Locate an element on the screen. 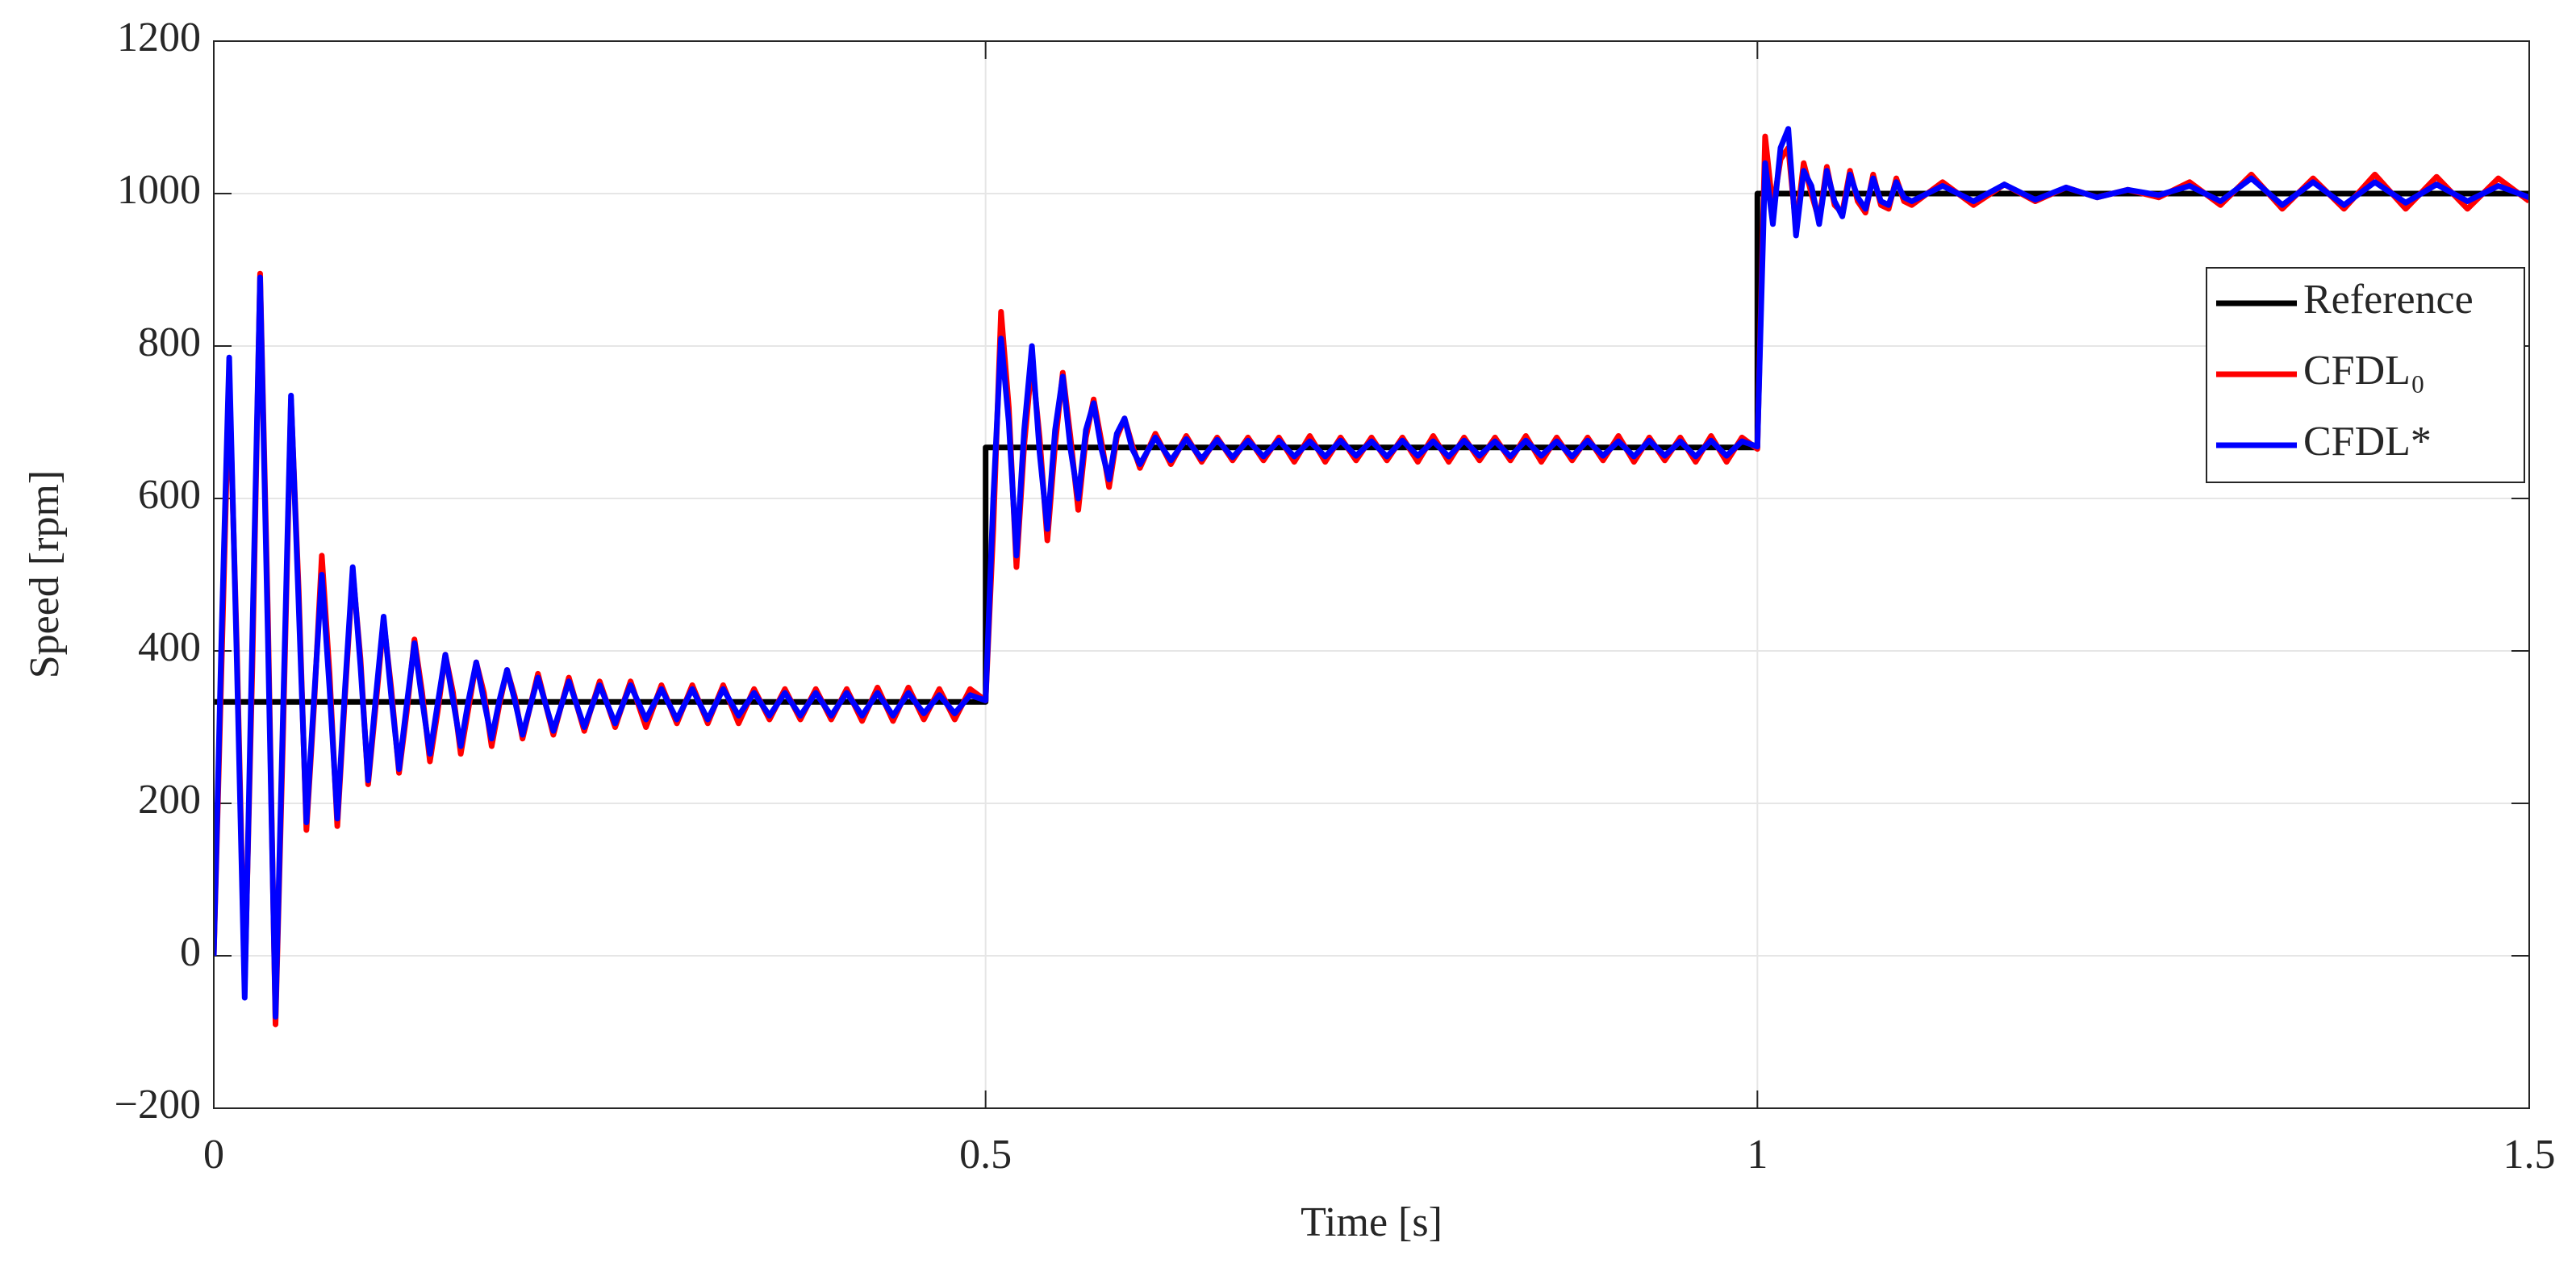 The width and height of the screenshot is (2576, 1276). legend-label: CFDL₀ is located at coordinates (2364, 371).